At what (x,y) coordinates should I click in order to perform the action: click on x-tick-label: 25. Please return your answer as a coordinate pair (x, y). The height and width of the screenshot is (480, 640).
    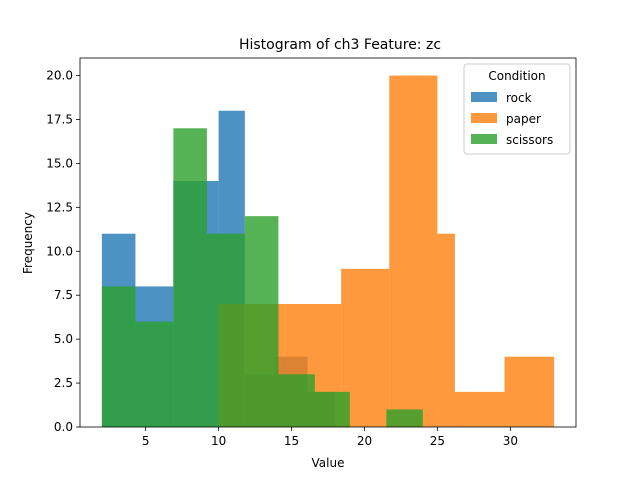
    Looking at the image, I should click on (437, 441).